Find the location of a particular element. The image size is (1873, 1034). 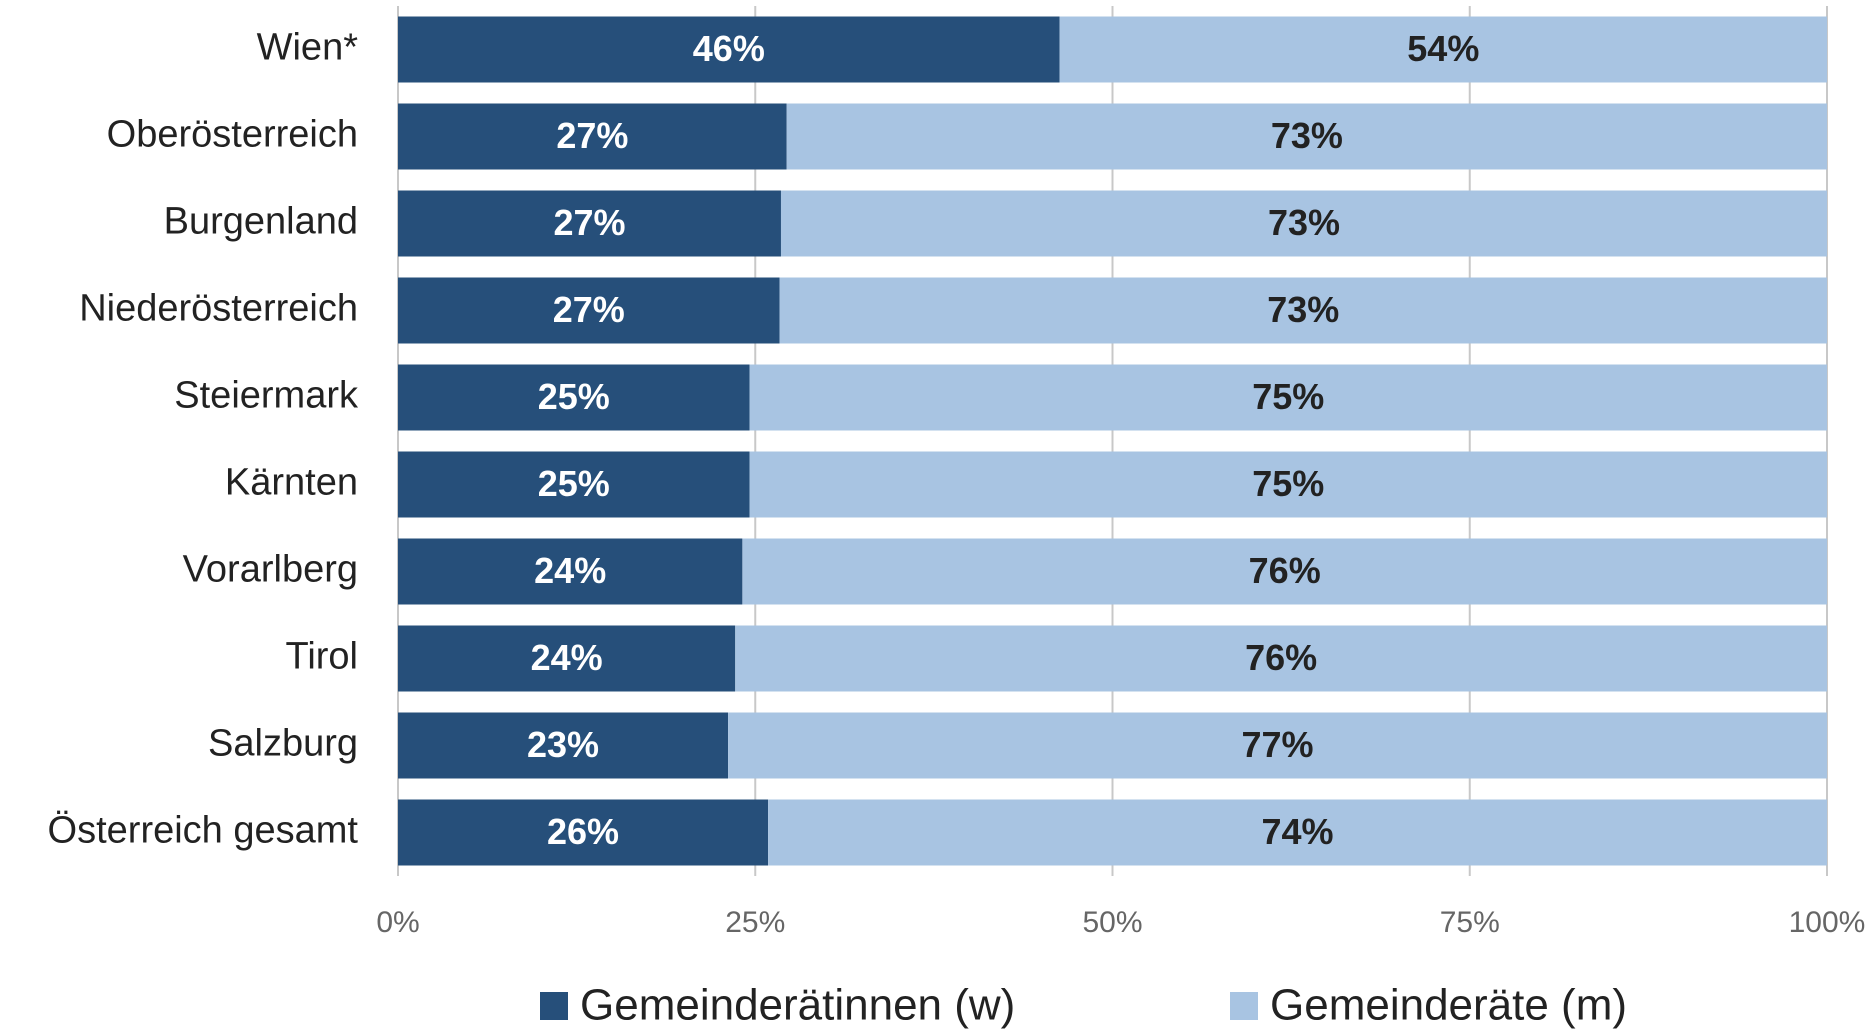

y-tick-label: Österreich gesamt is located at coordinates (203, 831).